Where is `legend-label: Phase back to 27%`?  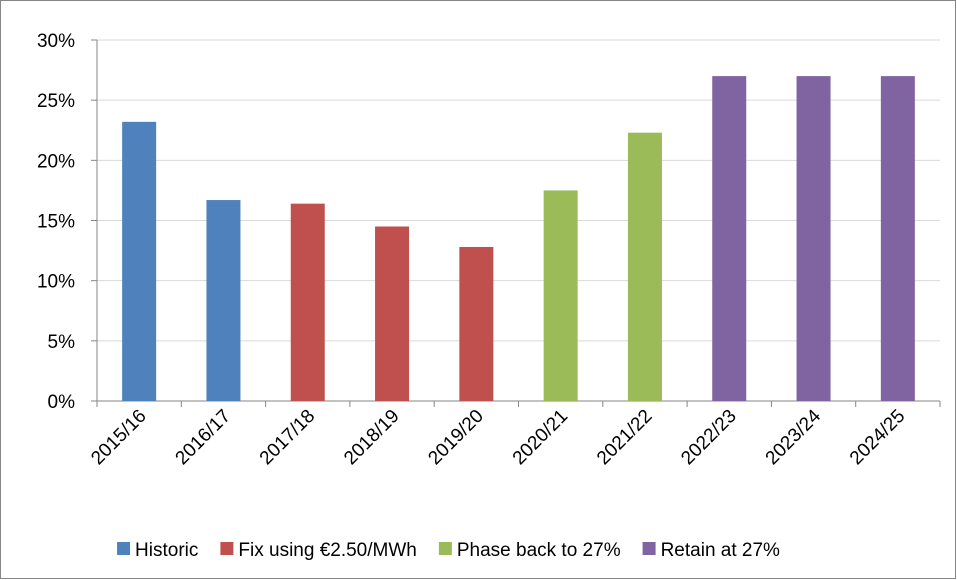 legend-label: Phase back to 27% is located at coordinates (539, 550).